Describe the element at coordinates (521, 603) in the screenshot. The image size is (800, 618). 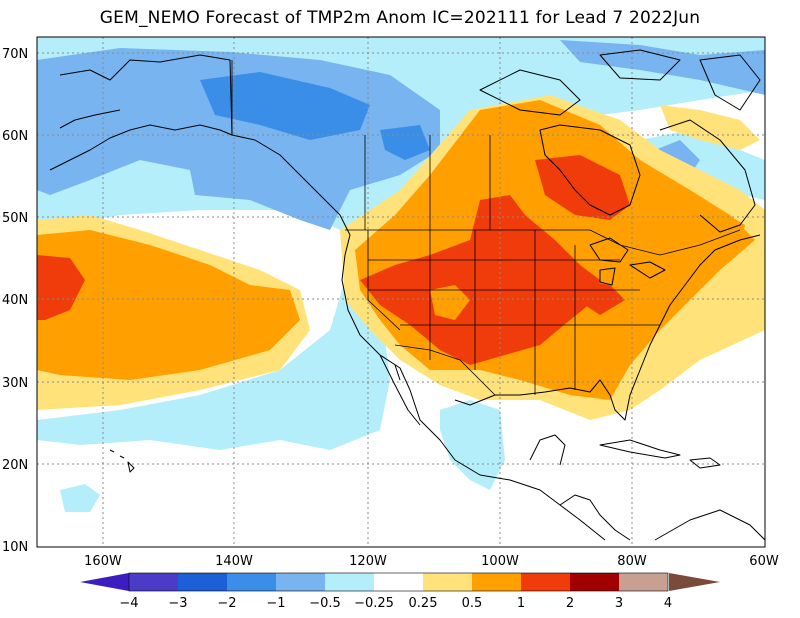
I see `colorbar-label: 1` at that location.